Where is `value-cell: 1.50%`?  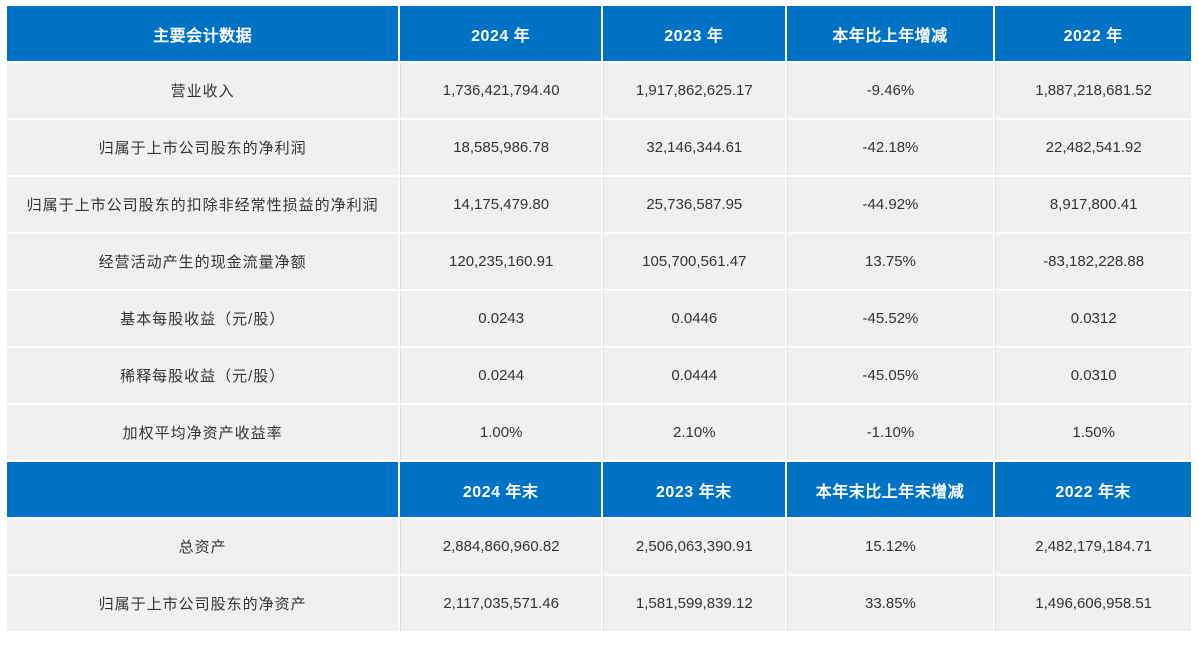
value-cell: 1.50% is located at coordinates (1093, 432).